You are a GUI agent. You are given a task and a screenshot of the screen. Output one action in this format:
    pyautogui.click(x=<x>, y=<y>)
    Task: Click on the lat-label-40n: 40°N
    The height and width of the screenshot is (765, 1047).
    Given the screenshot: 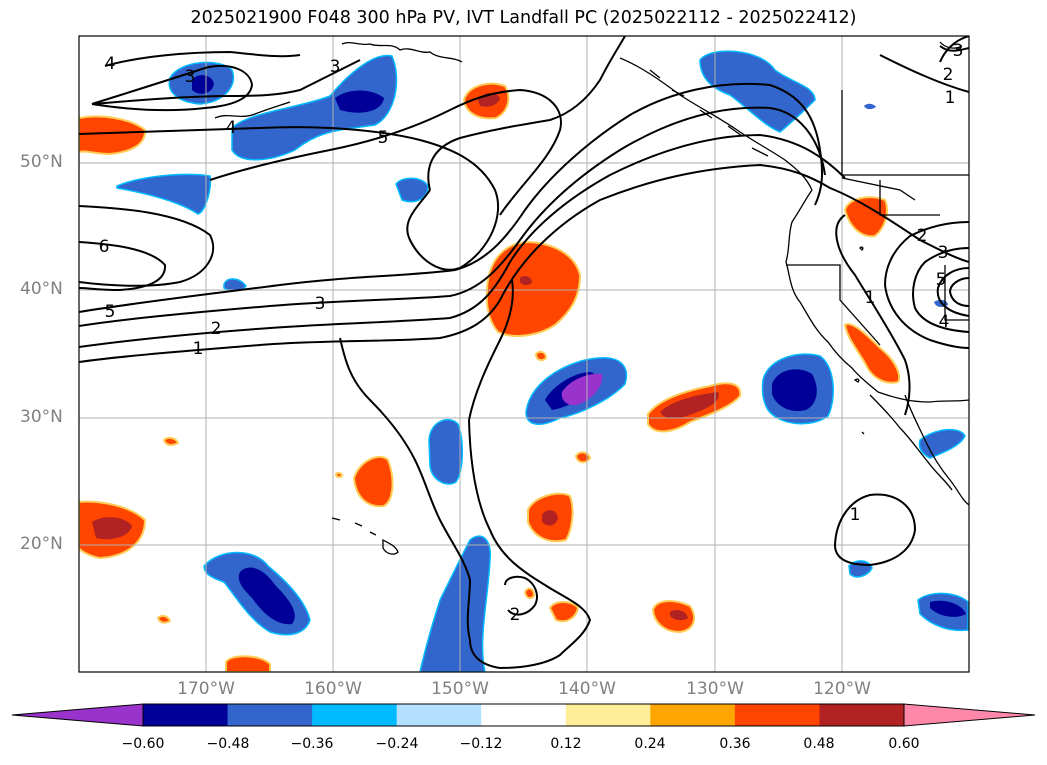 What is the action you would take?
    pyautogui.click(x=41, y=289)
    